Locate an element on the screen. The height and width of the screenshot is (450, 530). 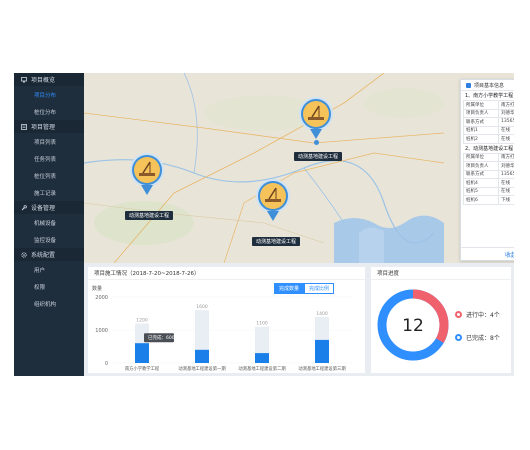
table-key: 桩机1 is located at coordinates (481, 130).